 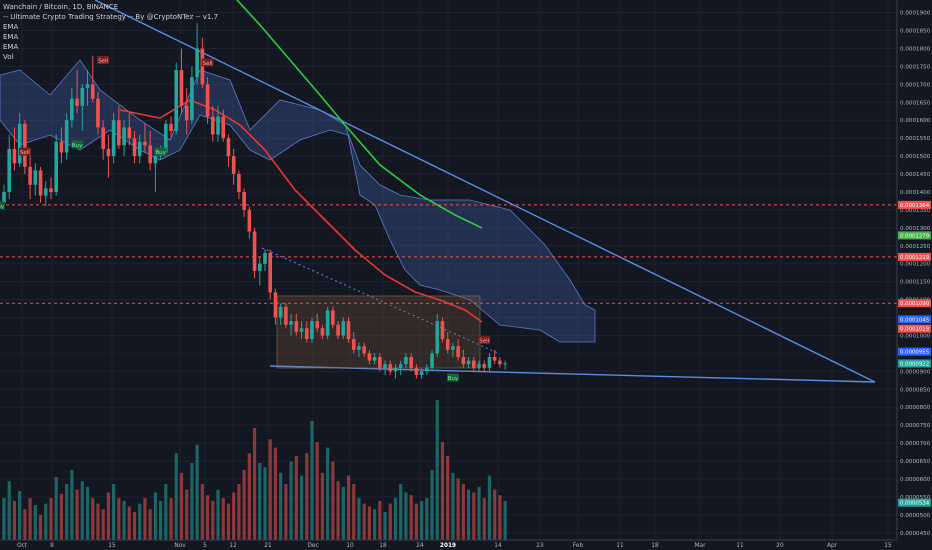 I want to click on time-tick-label: Oct, so click(x=22, y=546).